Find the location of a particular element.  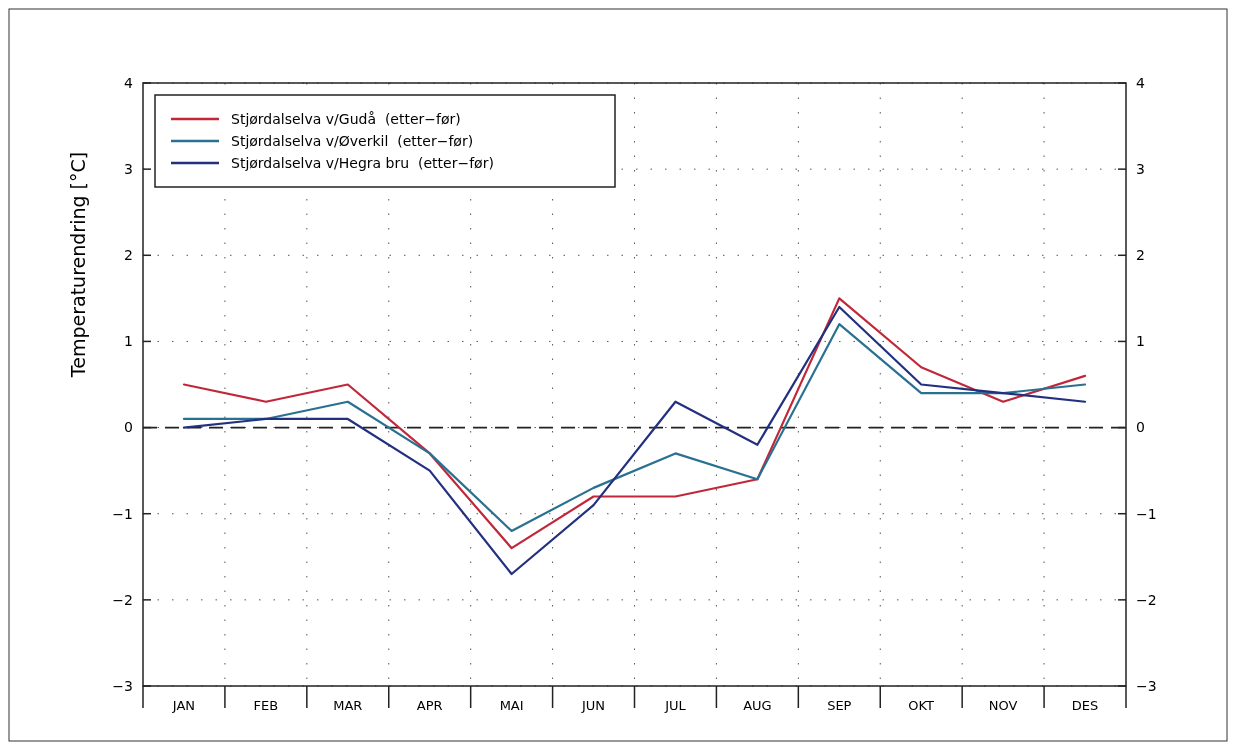

x-tick-label: JAN is located at coordinates (183, 705).